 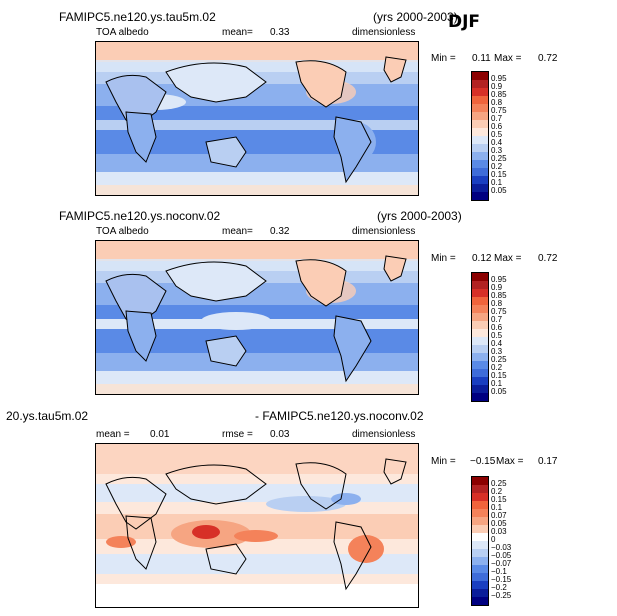 I want to click on panel2-min-label: Min =, so click(x=443, y=258).